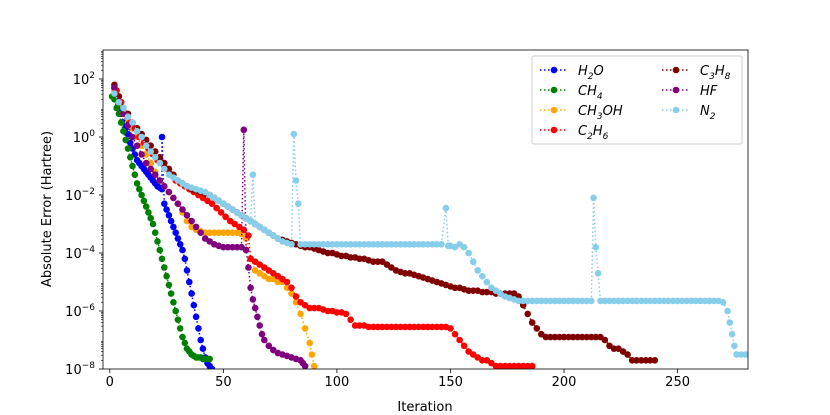  I want to click on legend-label: N2, so click(708, 113).